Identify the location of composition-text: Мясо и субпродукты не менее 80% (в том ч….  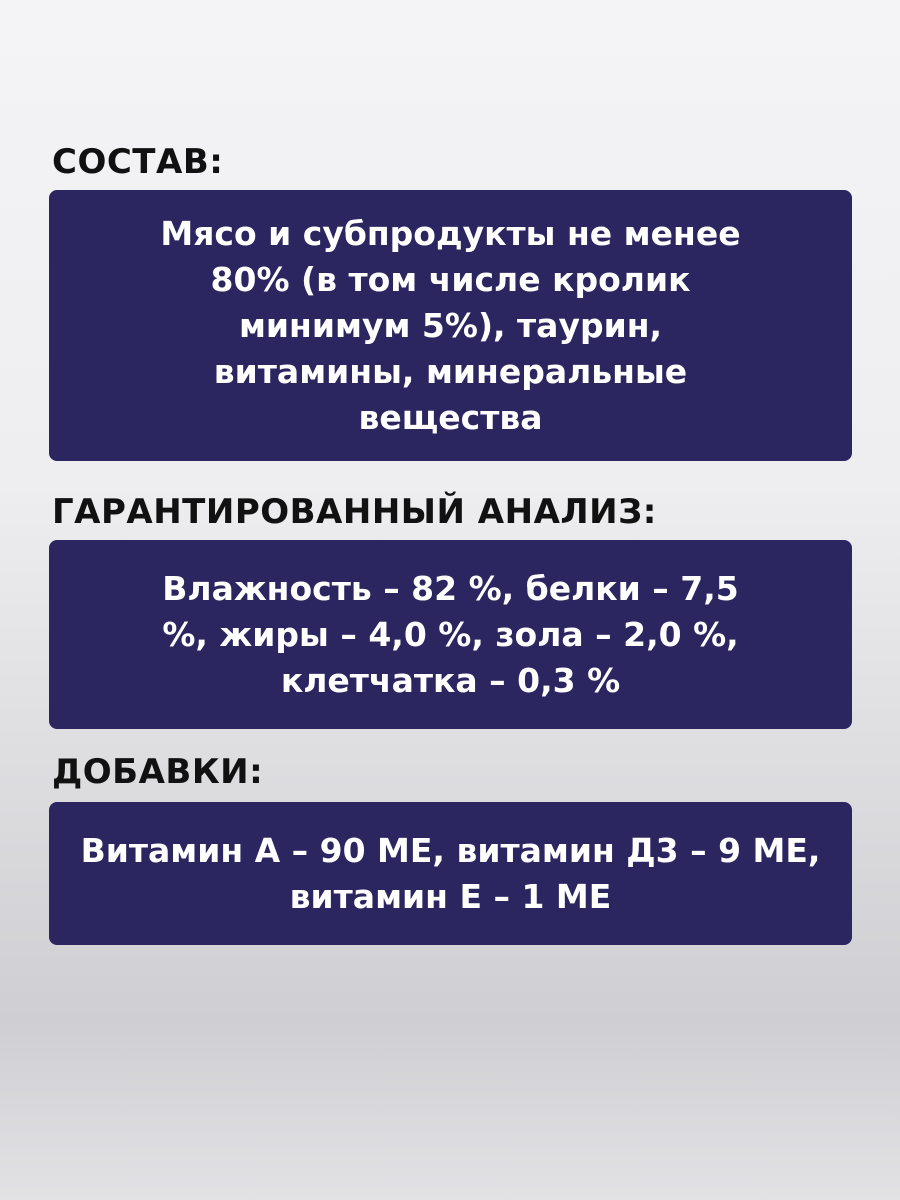
(450, 325).